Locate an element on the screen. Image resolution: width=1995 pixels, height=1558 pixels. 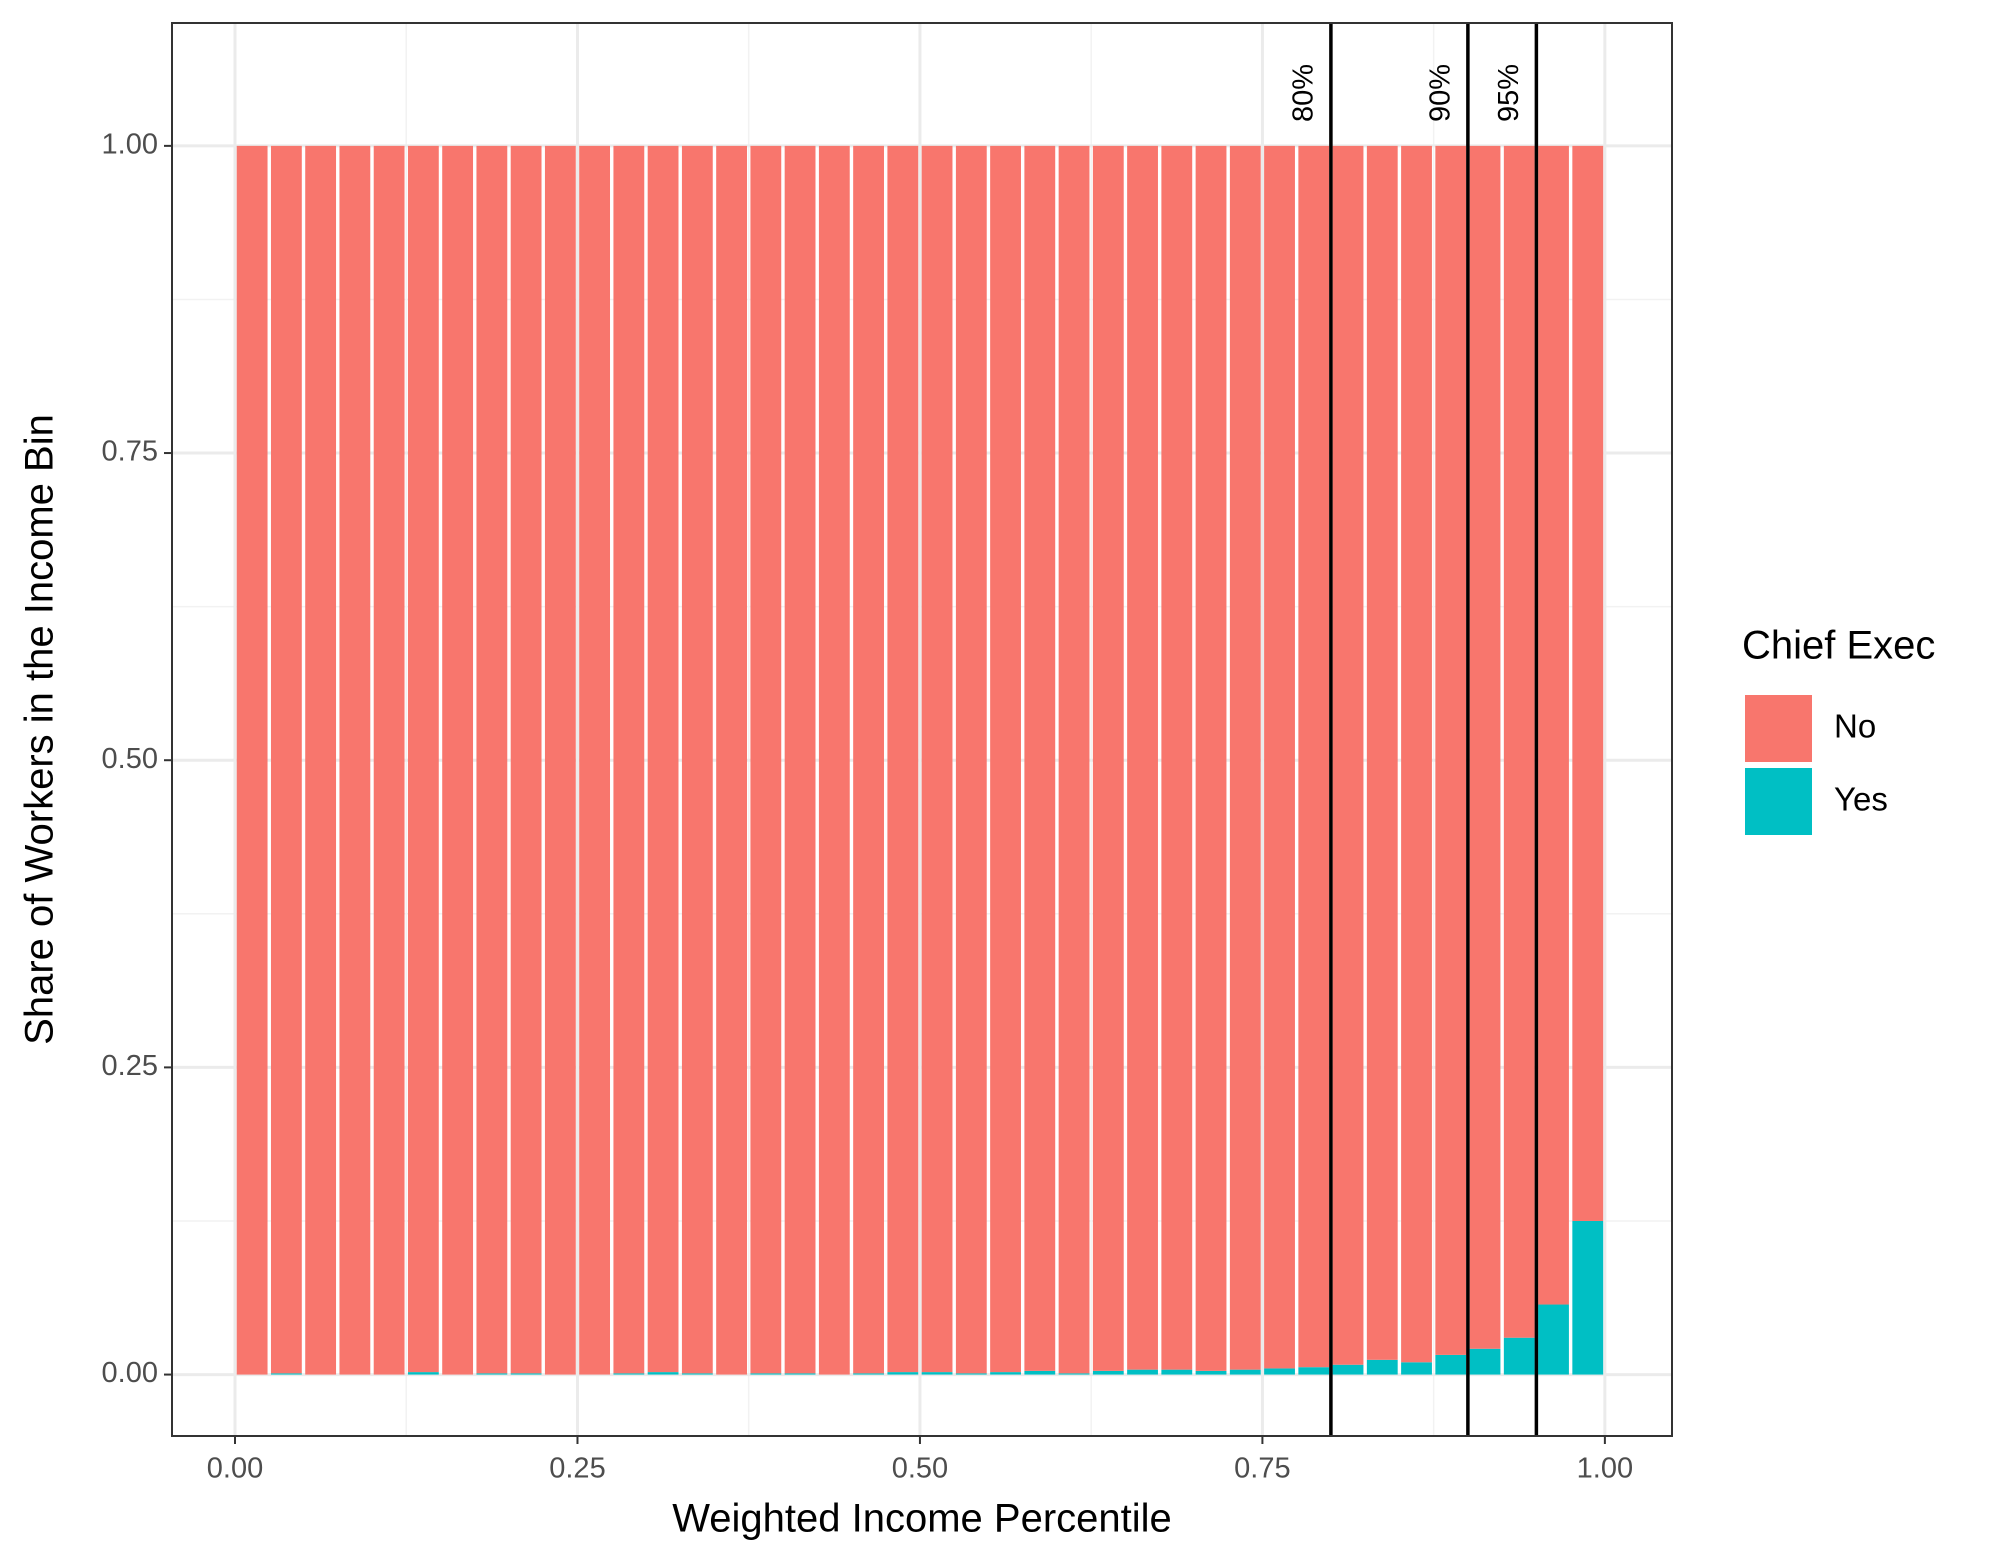
y-tick-label: 0.75 is located at coordinates (130, 452).